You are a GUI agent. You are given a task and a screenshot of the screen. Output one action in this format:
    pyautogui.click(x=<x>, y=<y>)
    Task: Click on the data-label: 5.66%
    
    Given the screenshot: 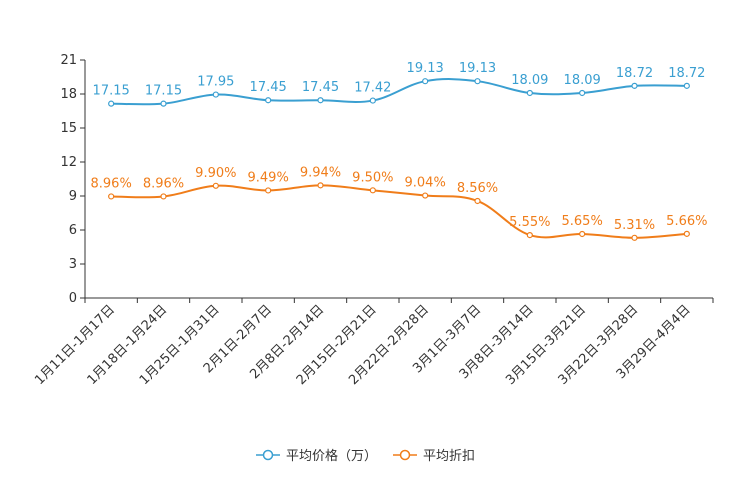 What is the action you would take?
    pyautogui.click(x=686, y=221)
    